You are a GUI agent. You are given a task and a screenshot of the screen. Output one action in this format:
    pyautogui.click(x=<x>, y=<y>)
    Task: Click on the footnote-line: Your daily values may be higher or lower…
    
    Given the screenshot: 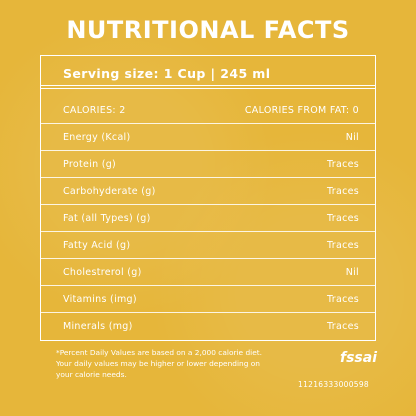 What is the action you would take?
    pyautogui.click(x=158, y=363)
    